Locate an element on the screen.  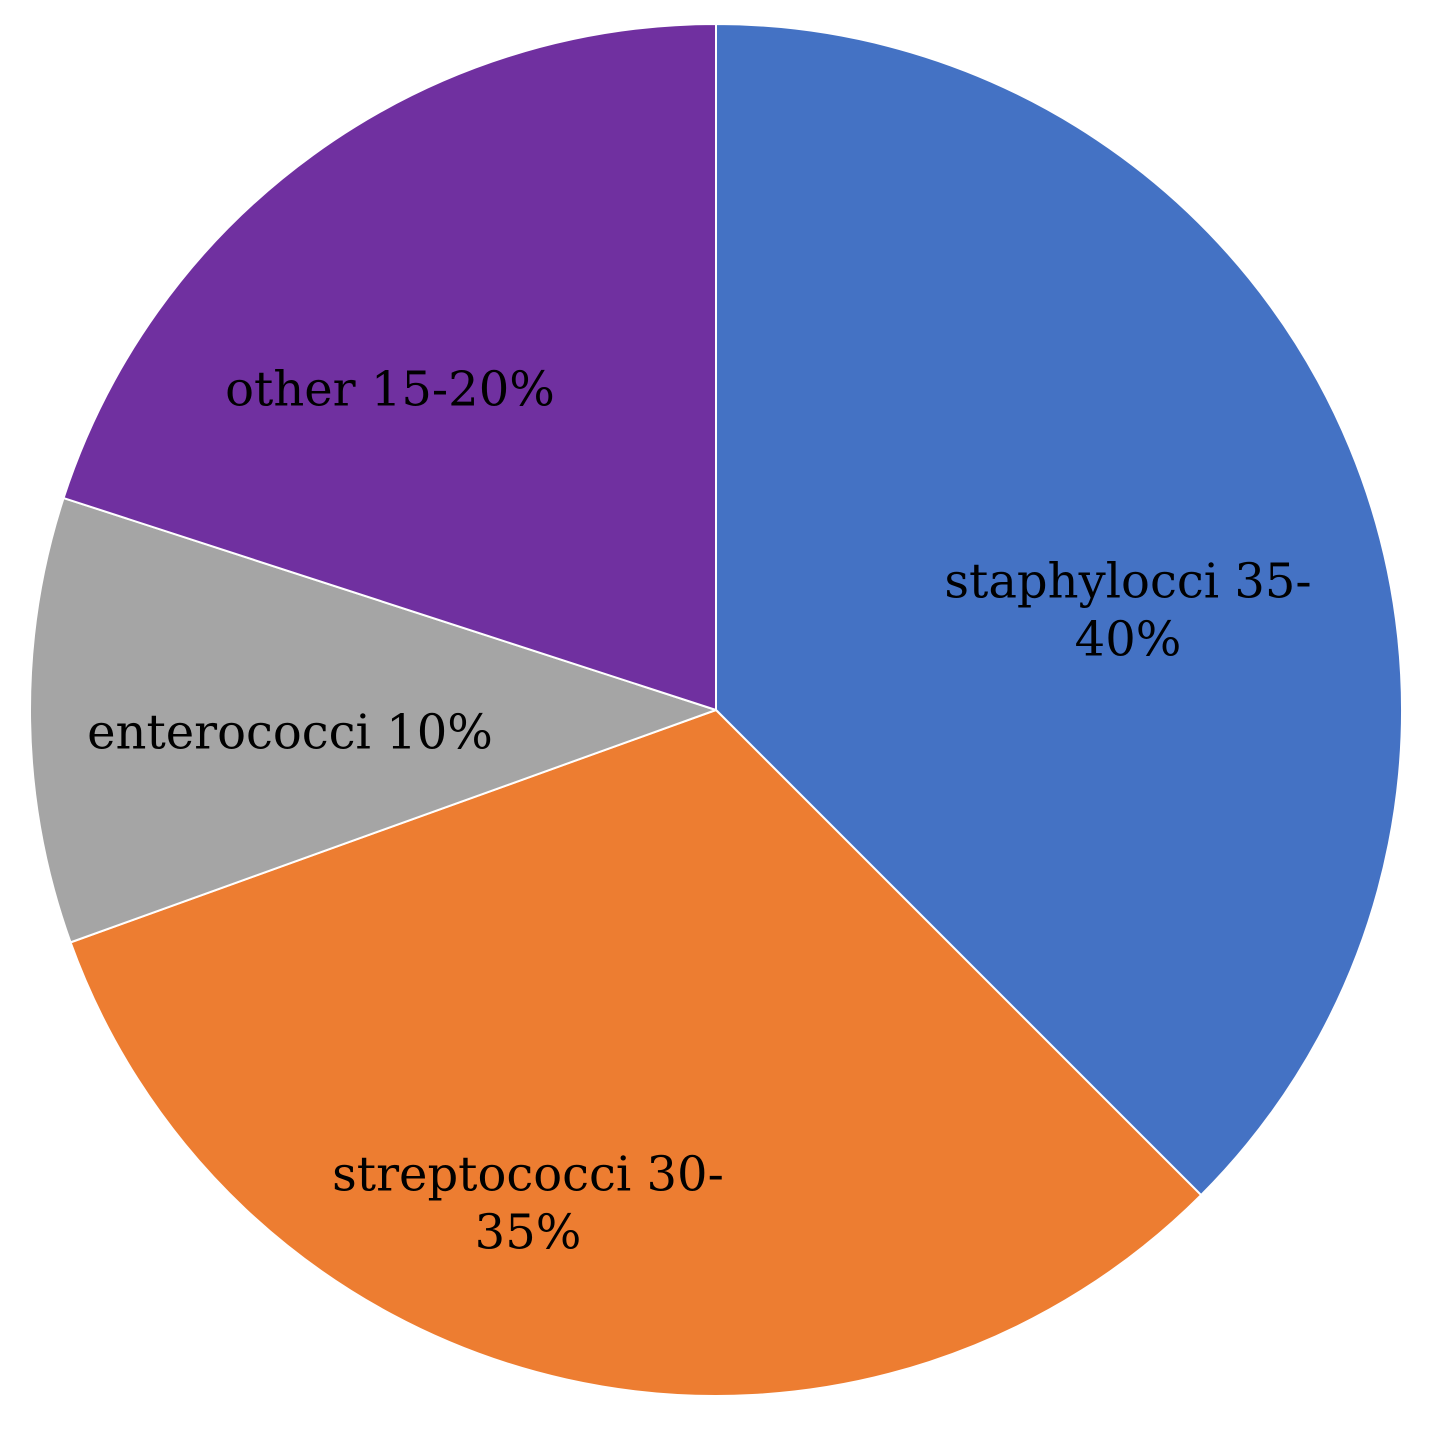
slice-label-other: other 15-20% is located at coordinates (390, 390).